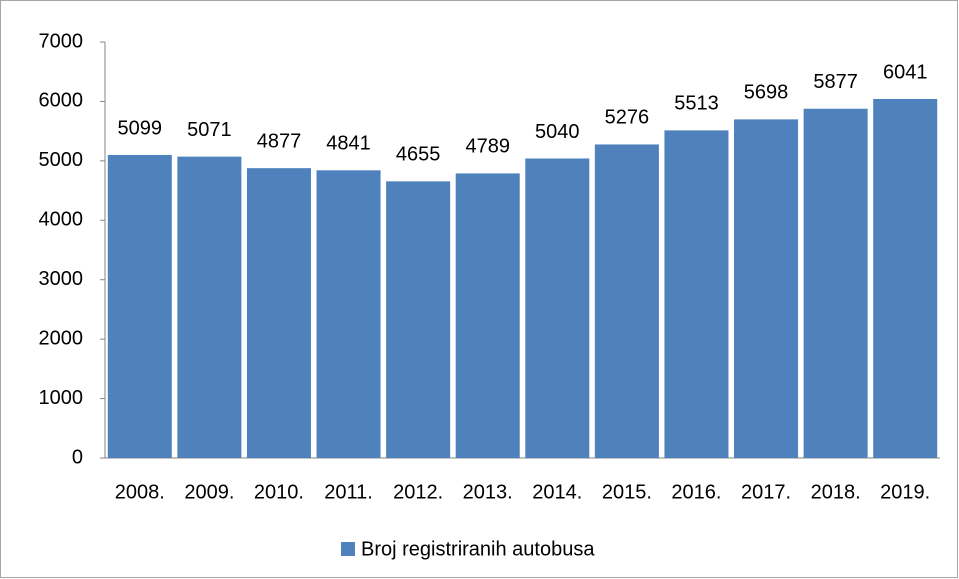 The height and width of the screenshot is (579, 959). What do you see at coordinates (209, 492) in the screenshot?
I see `x-tick-label: 2009.` at bounding box center [209, 492].